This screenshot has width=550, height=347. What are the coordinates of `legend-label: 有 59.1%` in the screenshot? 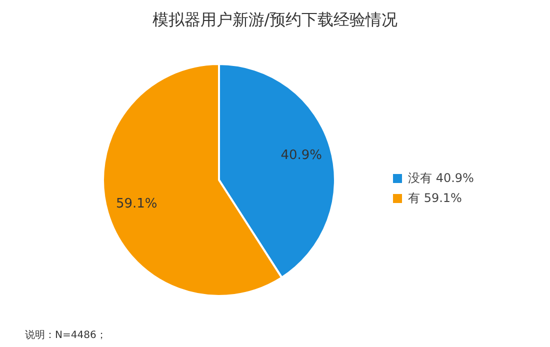 It's located at (435, 198).